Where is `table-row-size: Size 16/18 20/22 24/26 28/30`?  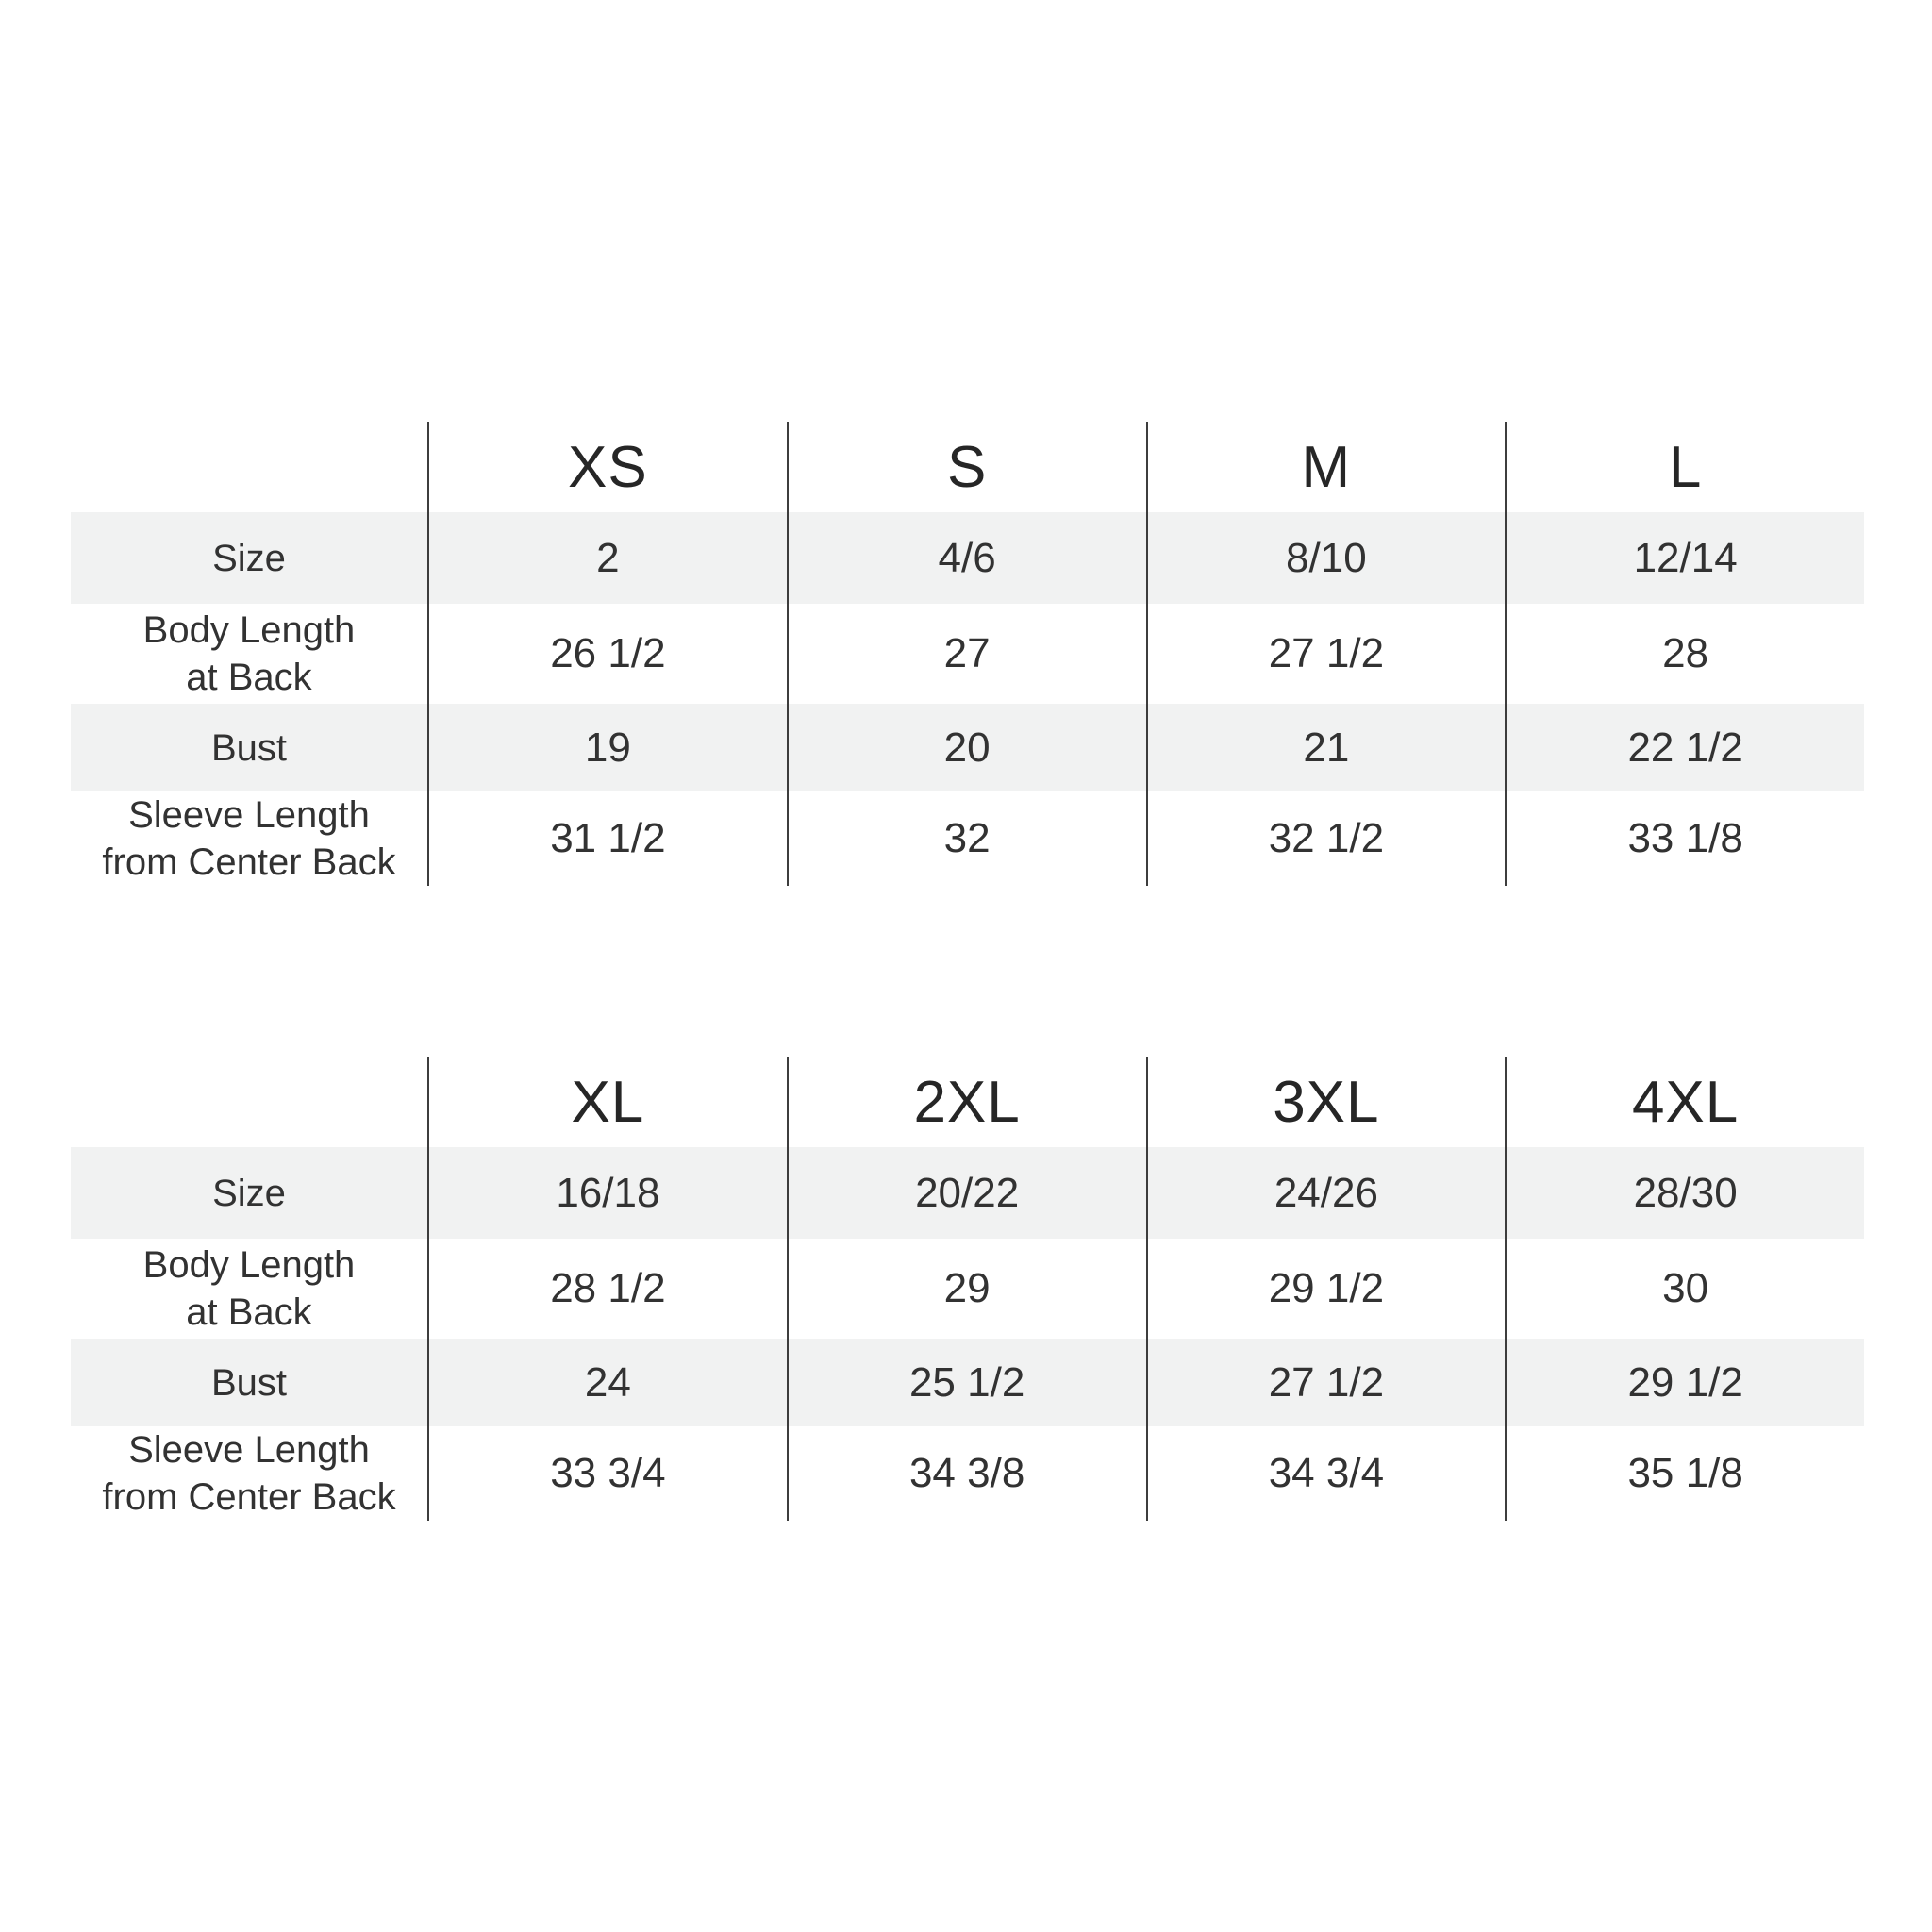 table-row-size: Size 16/18 20/22 24/26 28/30 is located at coordinates (967, 1193).